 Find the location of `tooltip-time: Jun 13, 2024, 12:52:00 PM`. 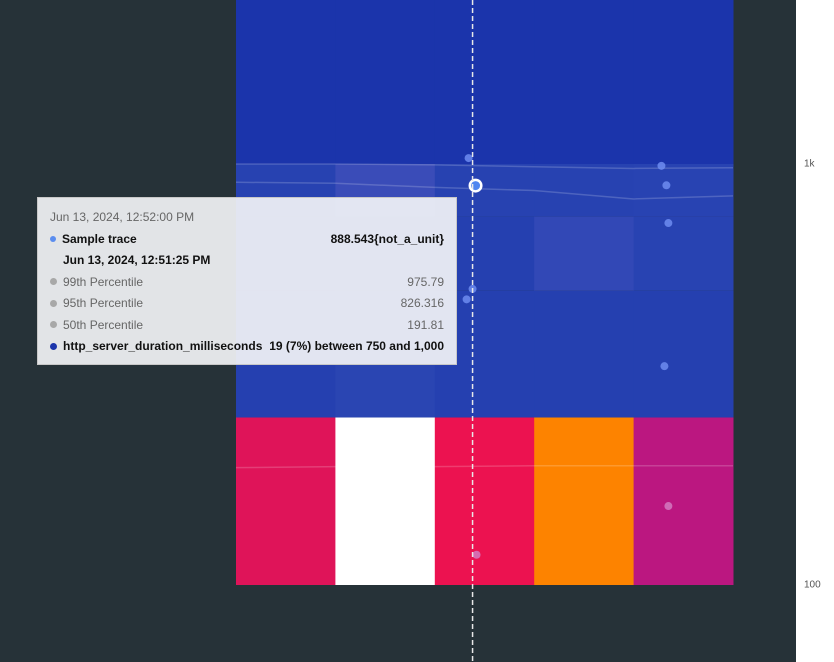

tooltip-time: Jun 13, 2024, 12:52:00 PM is located at coordinates (122, 217).